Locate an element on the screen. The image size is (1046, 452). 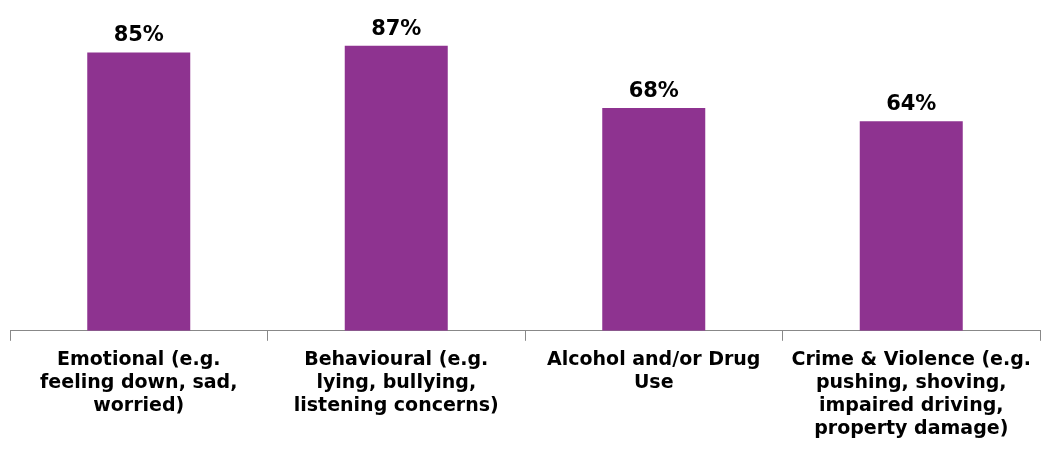
x-tick-label: Behavioural (e.g. lying, bullying, listening concerns) is located at coordinates (396, 381).